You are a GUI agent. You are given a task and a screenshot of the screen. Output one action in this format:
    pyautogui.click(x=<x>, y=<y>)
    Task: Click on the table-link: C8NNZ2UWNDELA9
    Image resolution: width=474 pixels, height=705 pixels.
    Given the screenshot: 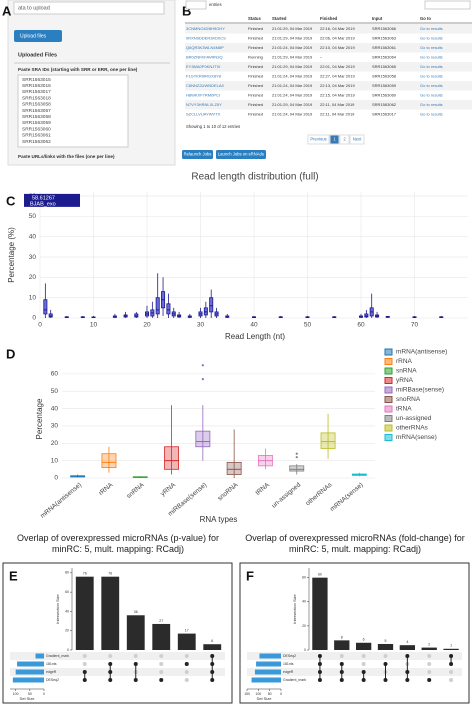 What is the action you would take?
    pyautogui.click(x=205, y=85)
    